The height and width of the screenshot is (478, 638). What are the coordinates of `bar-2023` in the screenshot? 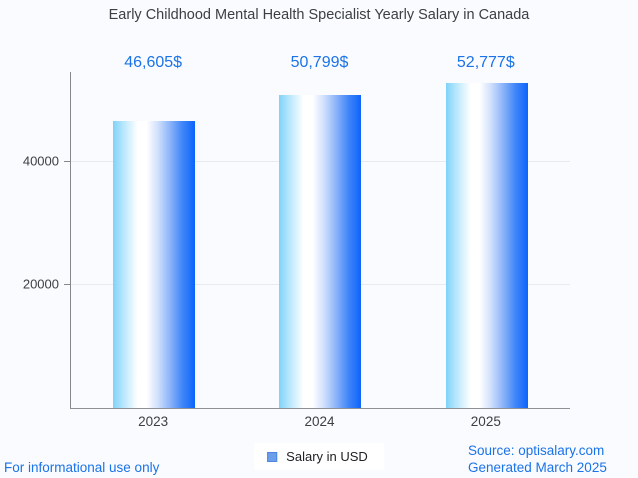 It's located at (154, 264).